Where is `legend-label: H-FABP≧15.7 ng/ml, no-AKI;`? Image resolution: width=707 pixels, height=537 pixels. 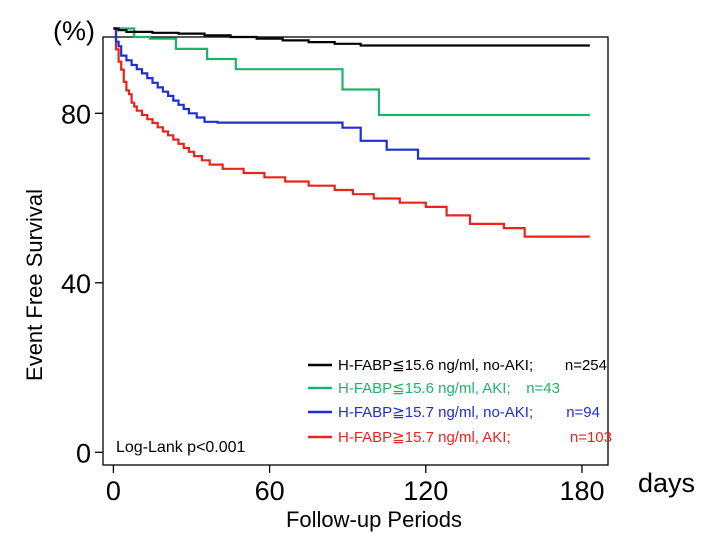 legend-label: H-FABP≧15.7 ng/ml, no-AKI; is located at coordinates (435, 412).